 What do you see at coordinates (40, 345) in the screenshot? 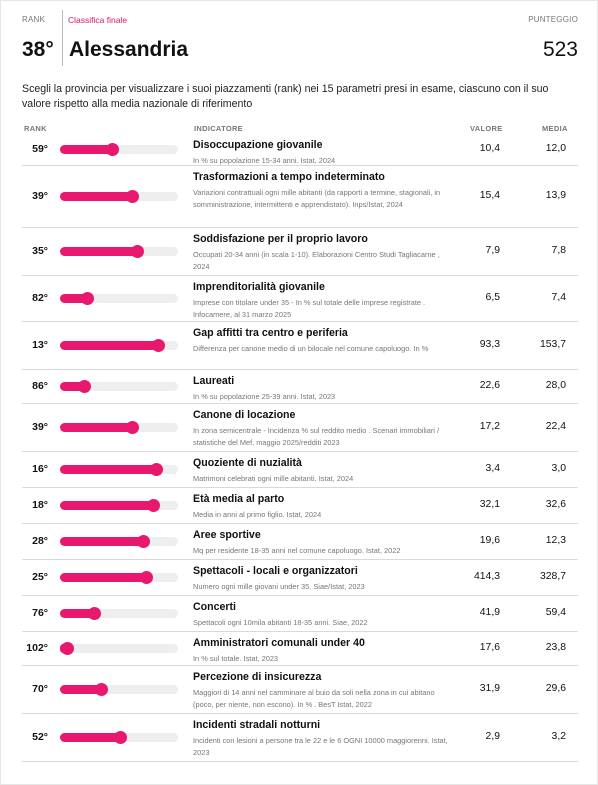
I see `row-rank: 13°` at bounding box center [40, 345].